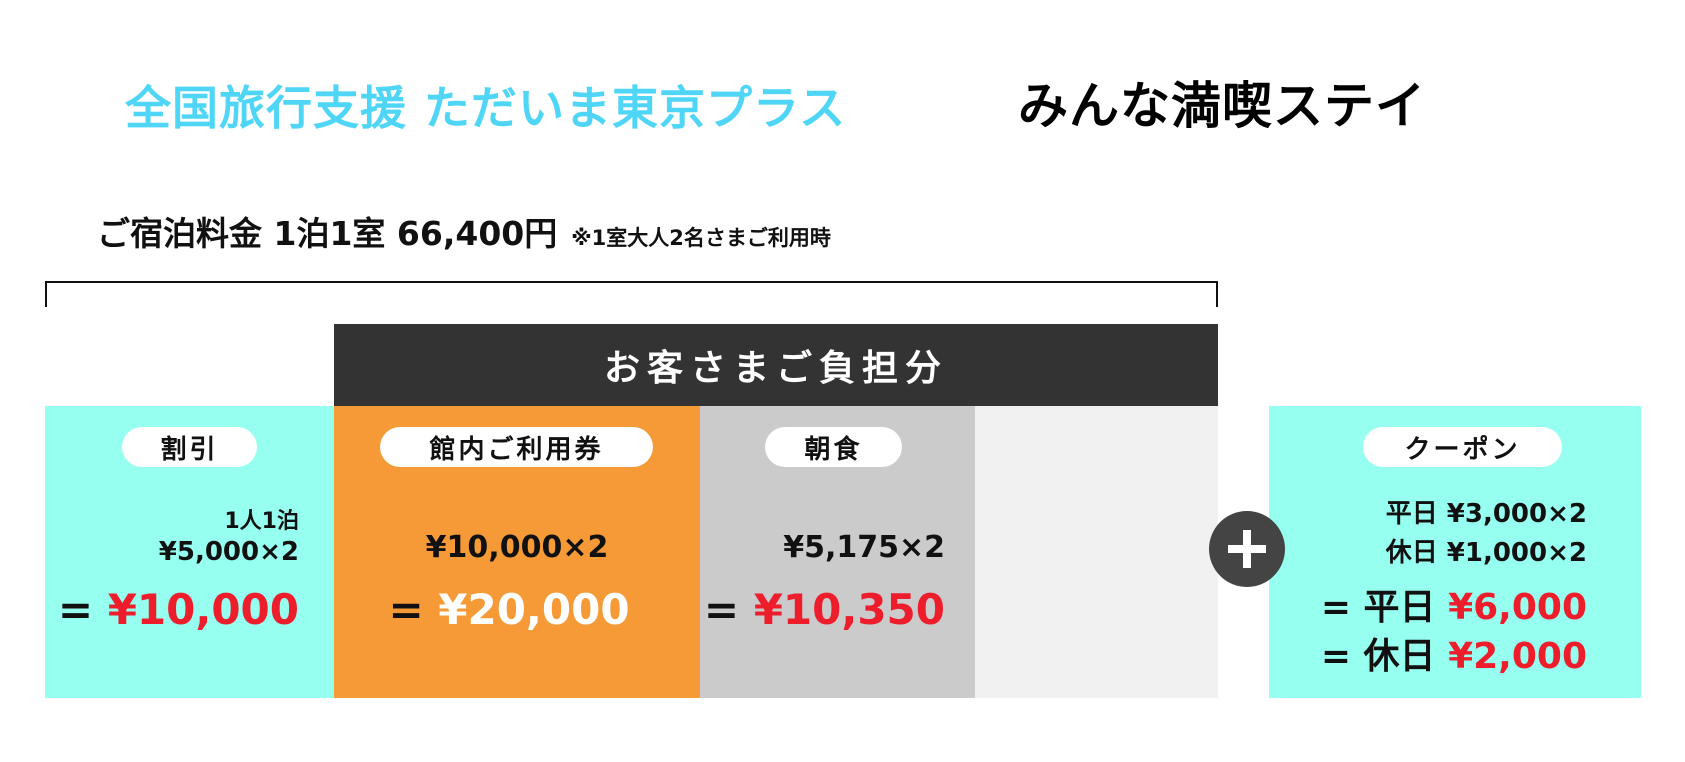  I want to click on coupon-holiday-total: ¥2,000, so click(1517, 656).